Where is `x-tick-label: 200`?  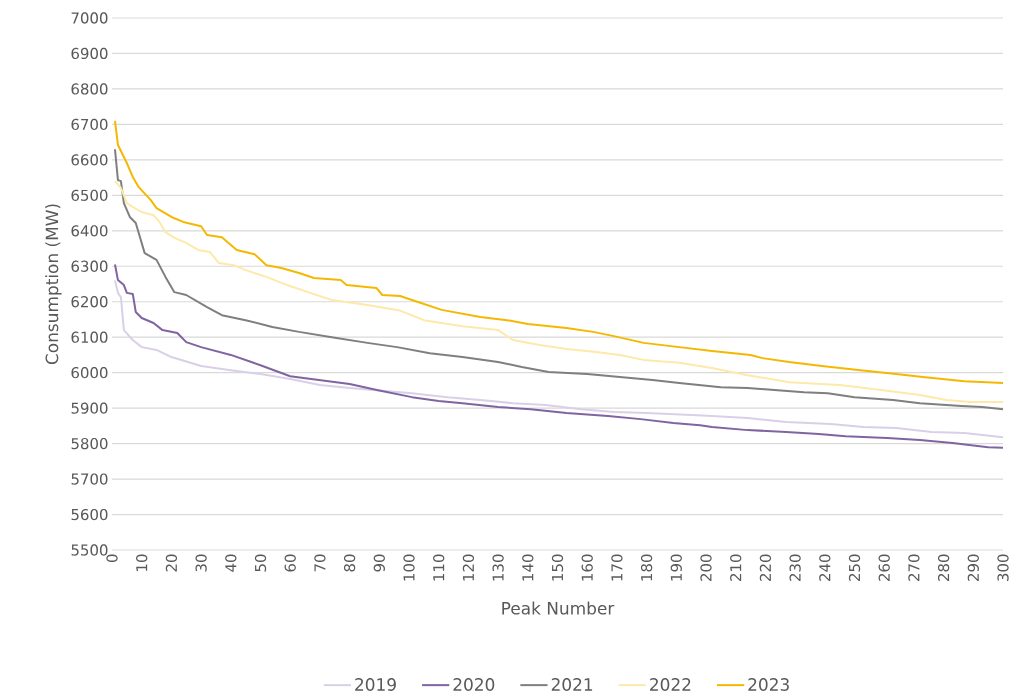
x-tick-label: 200 is located at coordinates (706, 567).